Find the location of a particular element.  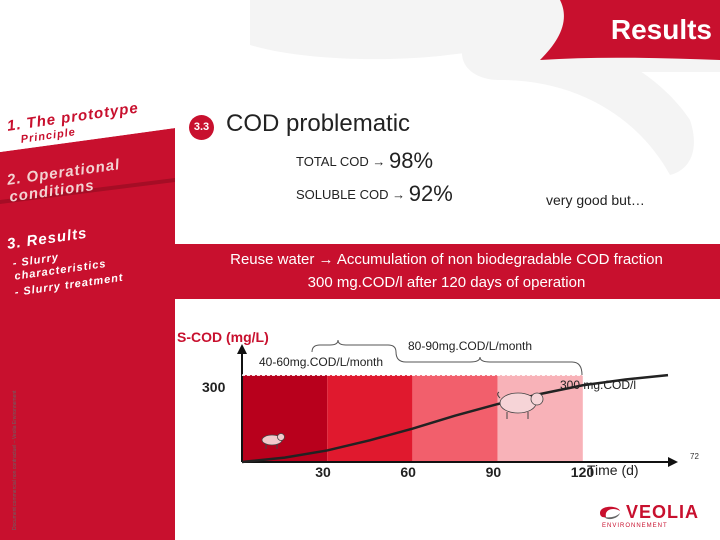

annotation-80-90: 80-90mg.COD/L/month is located at coordinates (470, 346).